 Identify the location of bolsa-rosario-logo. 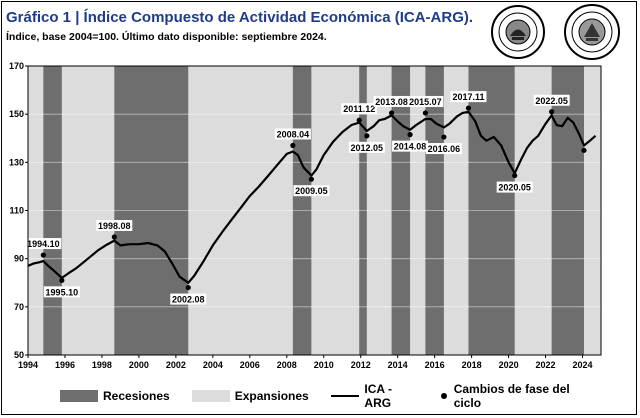
(592, 32).